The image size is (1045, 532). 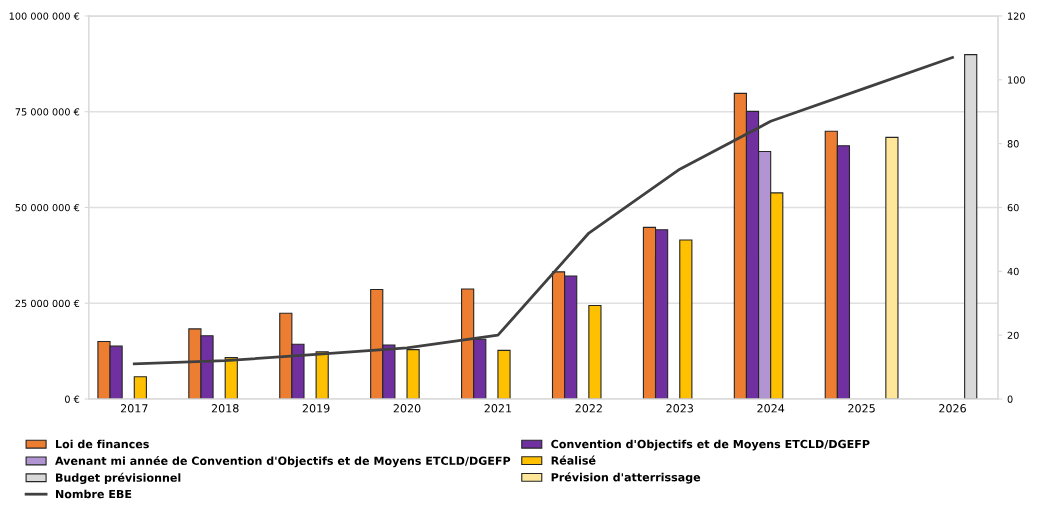 I want to click on x-tick-label: 2023, so click(x=680, y=408).